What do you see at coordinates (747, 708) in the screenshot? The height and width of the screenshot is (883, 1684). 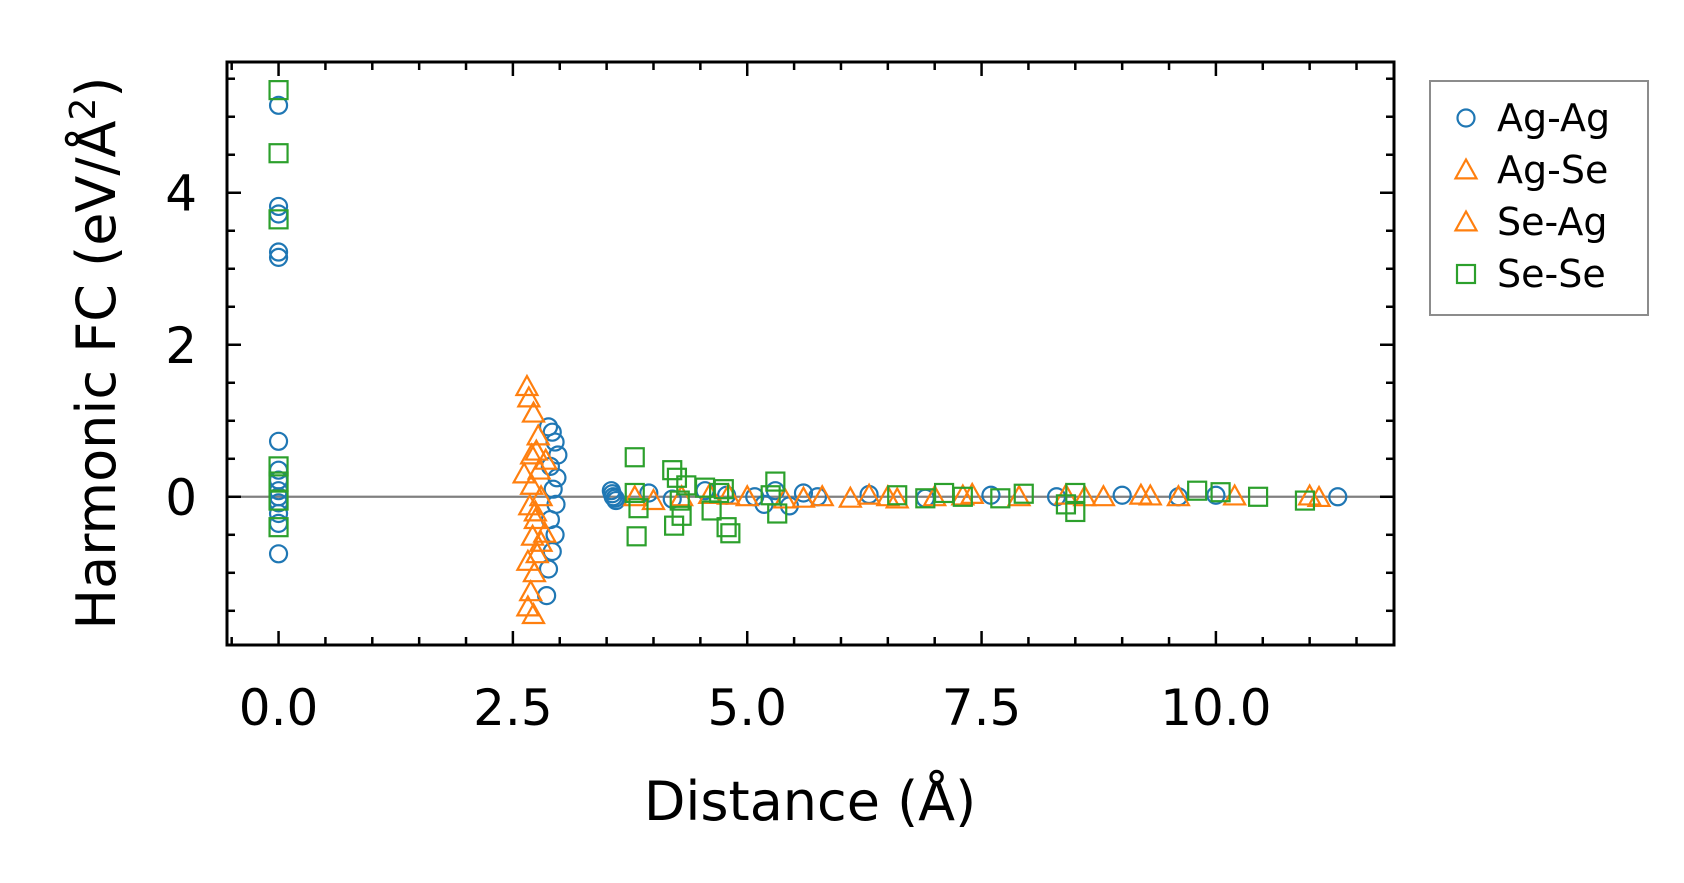 I see `x-tick-label: 5.0` at bounding box center [747, 708].